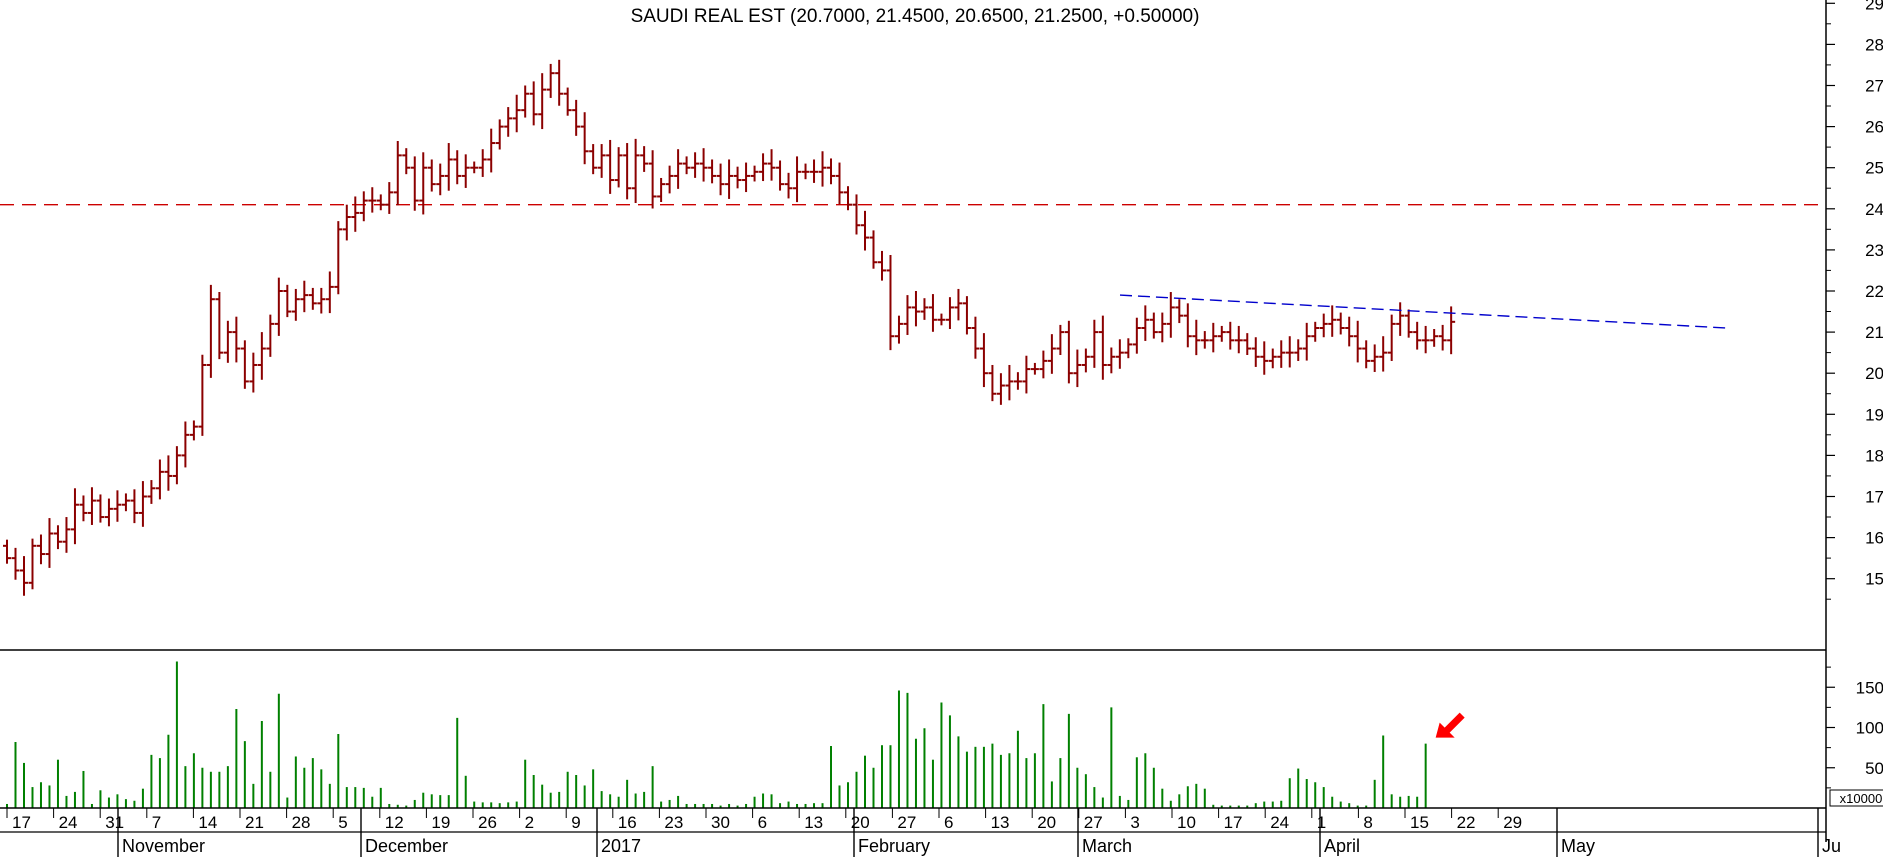 This screenshot has width=1883, height=857. Describe the element at coordinates (1874, 455) in the screenshot. I see `price-tick-label: 18` at that location.